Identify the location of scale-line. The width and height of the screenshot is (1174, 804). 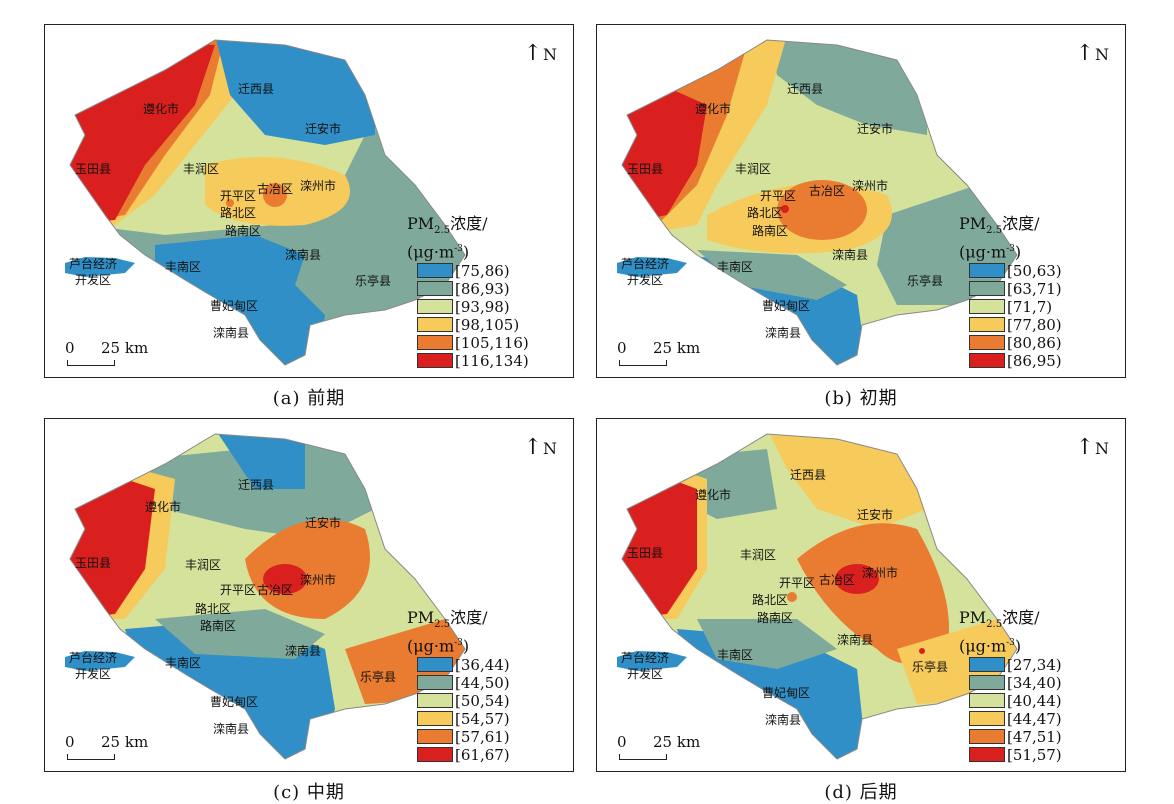
(91, 363).